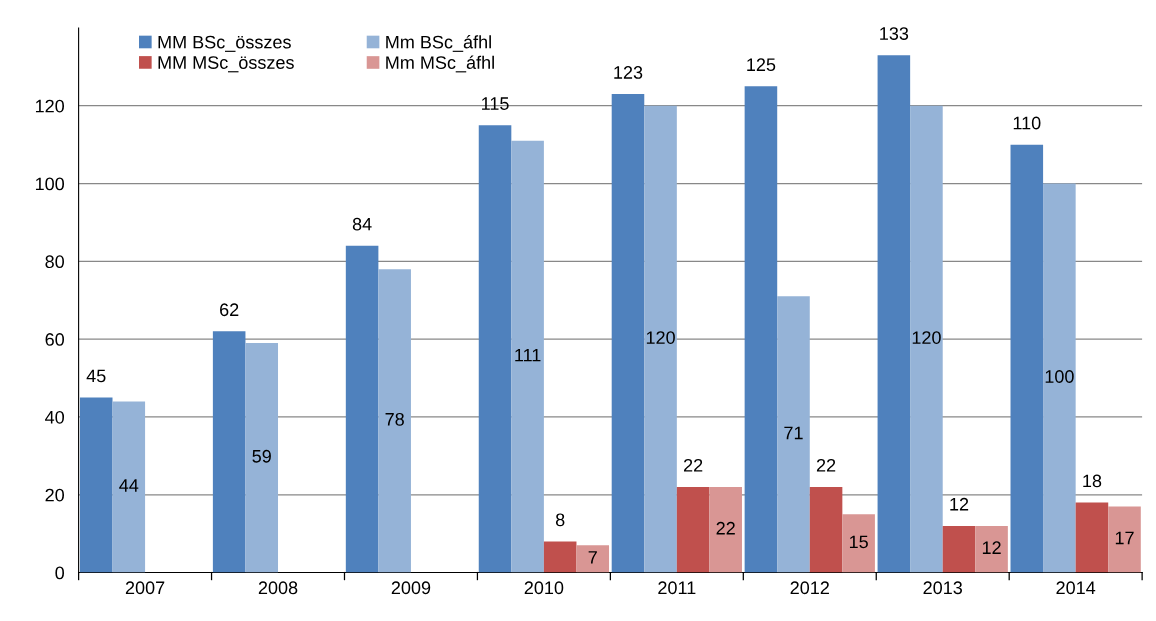 Image resolution: width=1156 pixels, height=621 pixels. I want to click on data-label: 59, so click(261, 456).